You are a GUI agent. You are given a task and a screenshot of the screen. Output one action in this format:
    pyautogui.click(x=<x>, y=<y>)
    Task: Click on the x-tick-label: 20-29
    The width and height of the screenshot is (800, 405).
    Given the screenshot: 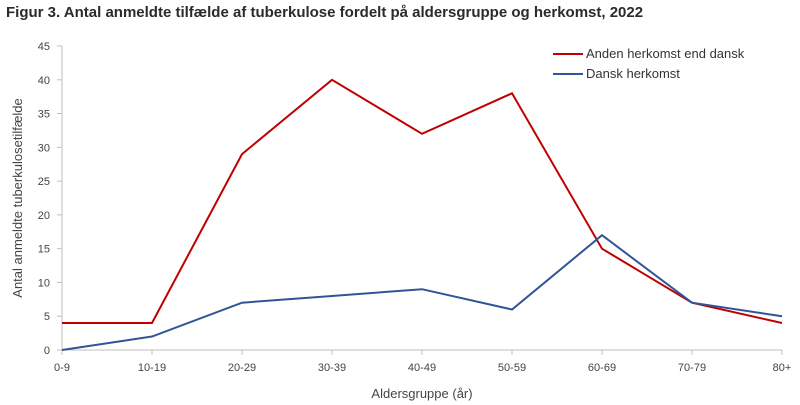 What is the action you would take?
    pyautogui.click(x=242, y=368)
    